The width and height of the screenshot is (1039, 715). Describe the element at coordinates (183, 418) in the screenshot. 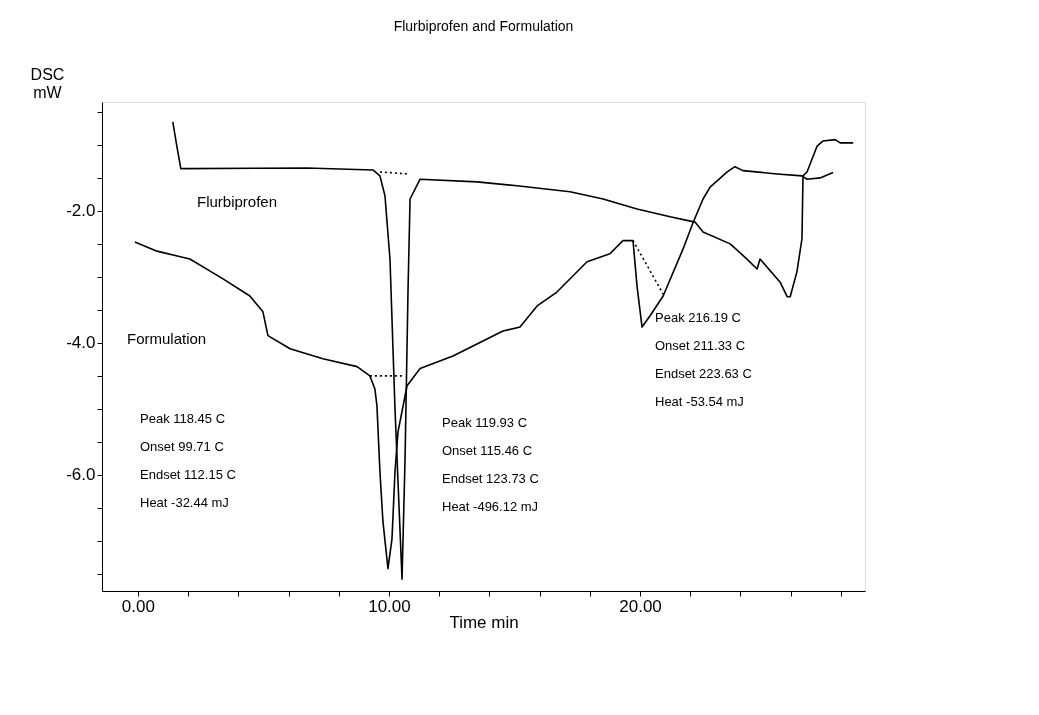

I see `annotation: Peak 118.45 C` at that location.